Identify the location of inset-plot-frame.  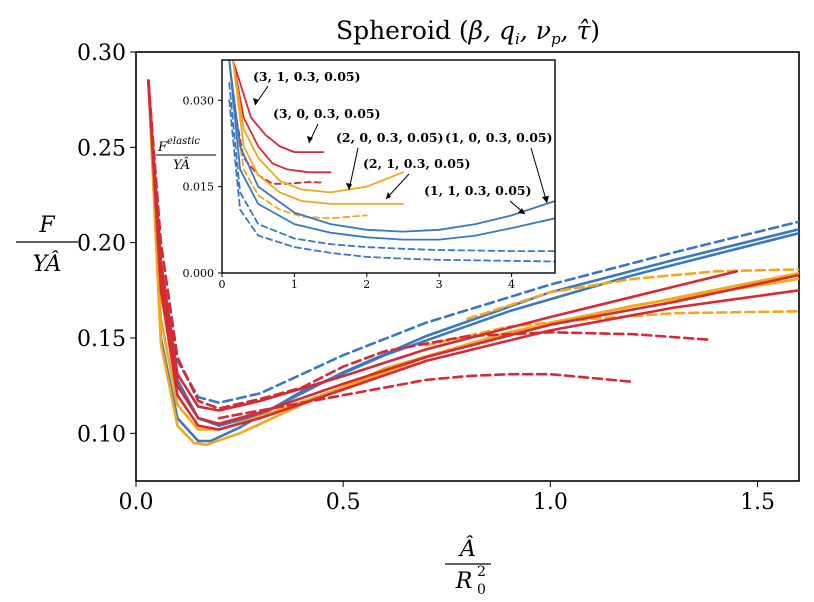
(388, 166).